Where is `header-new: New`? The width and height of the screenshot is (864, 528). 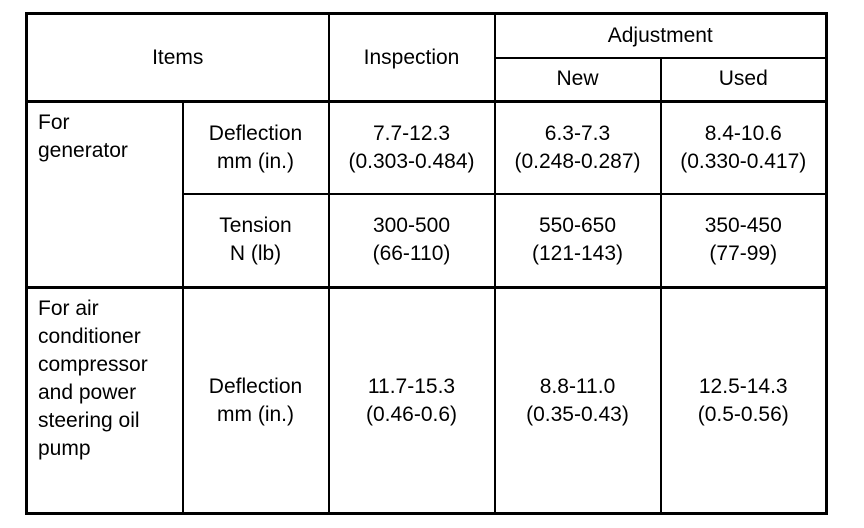 header-new: New is located at coordinates (577, 79).